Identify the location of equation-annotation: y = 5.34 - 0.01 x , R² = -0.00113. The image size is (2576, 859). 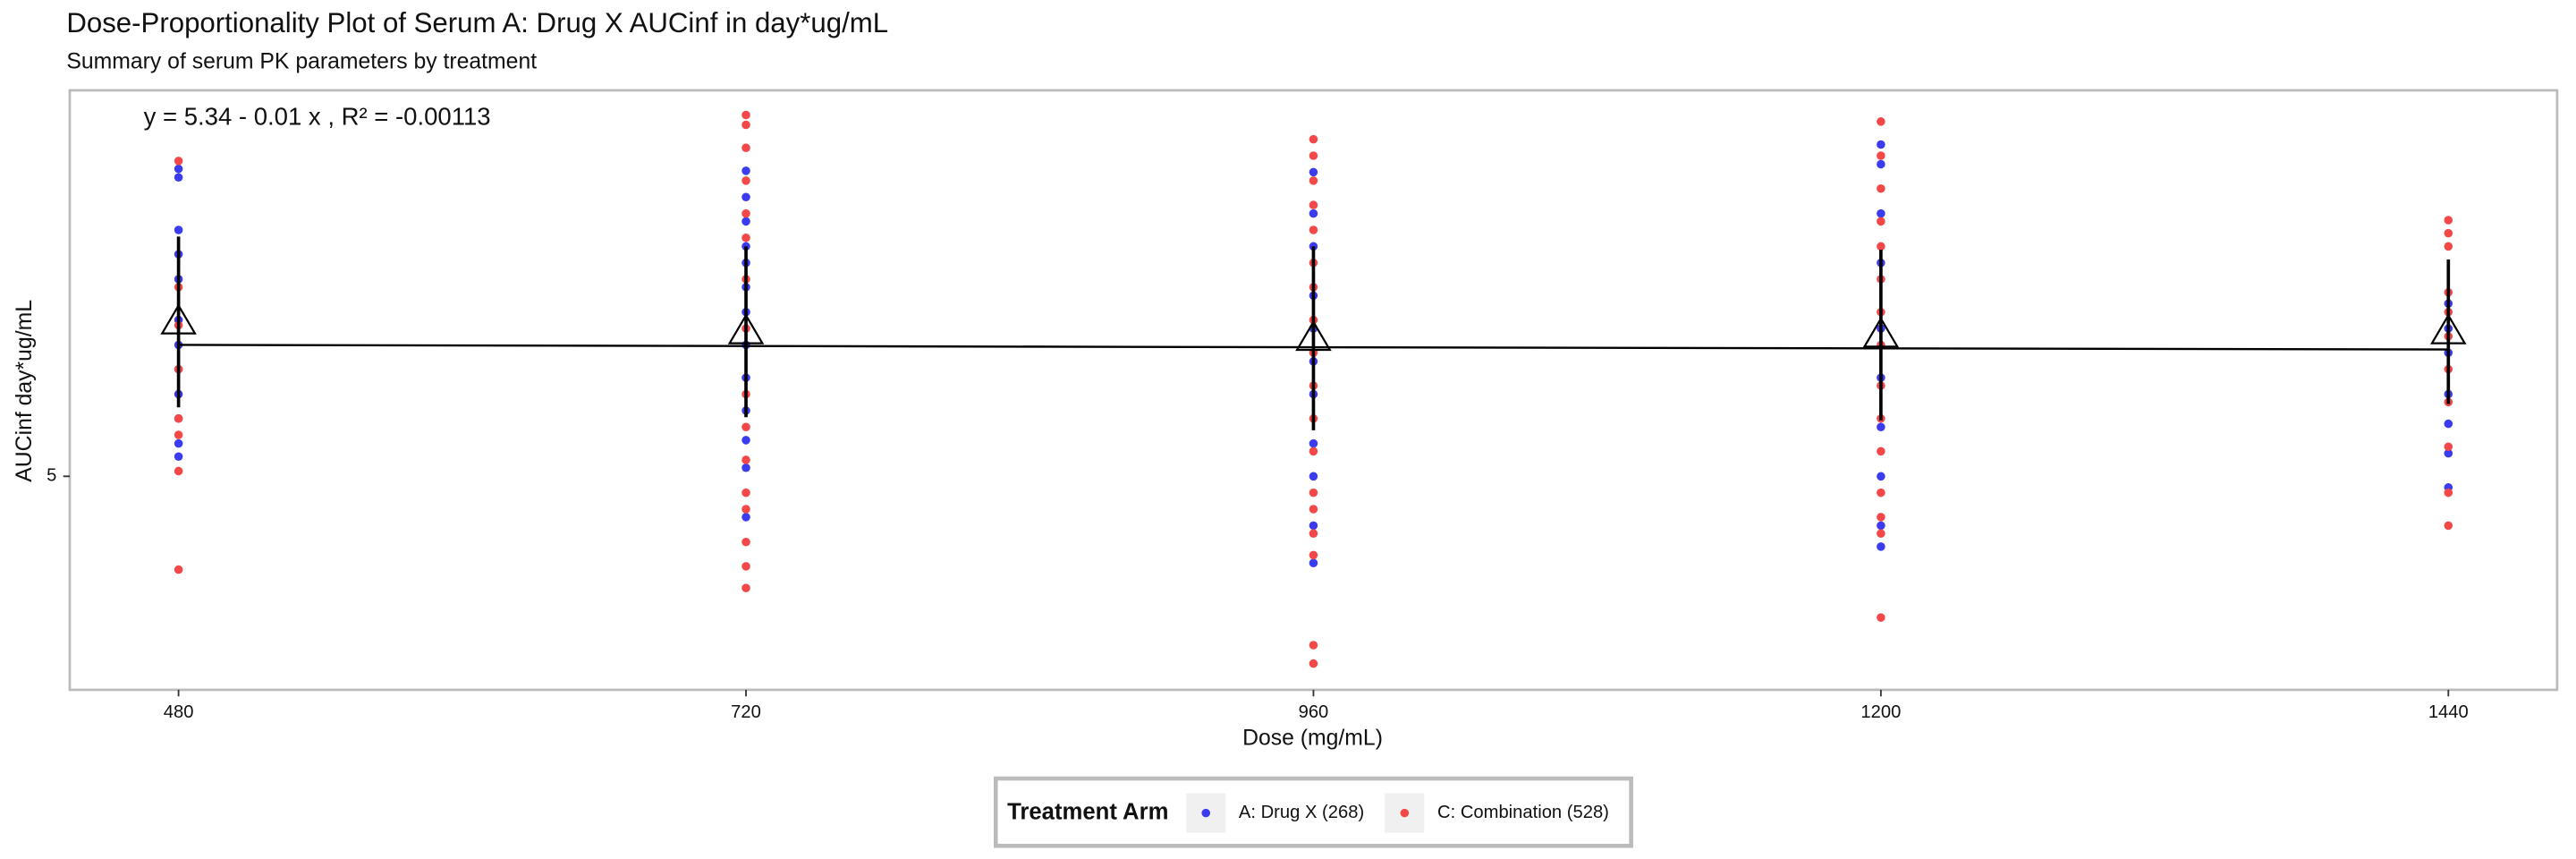
(317, 116).